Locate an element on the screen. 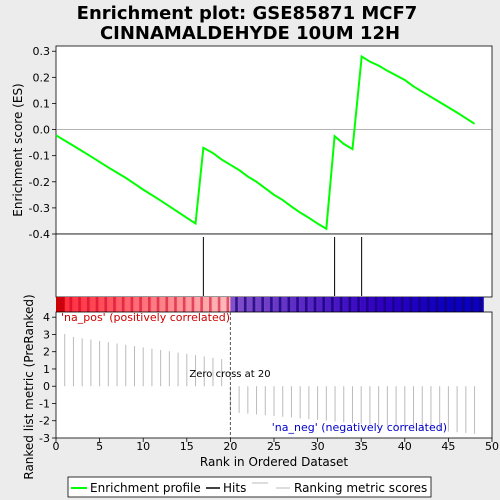  pos-corr-label: 'na_pos' (positively correlated) is located at coordinates (145, 317).